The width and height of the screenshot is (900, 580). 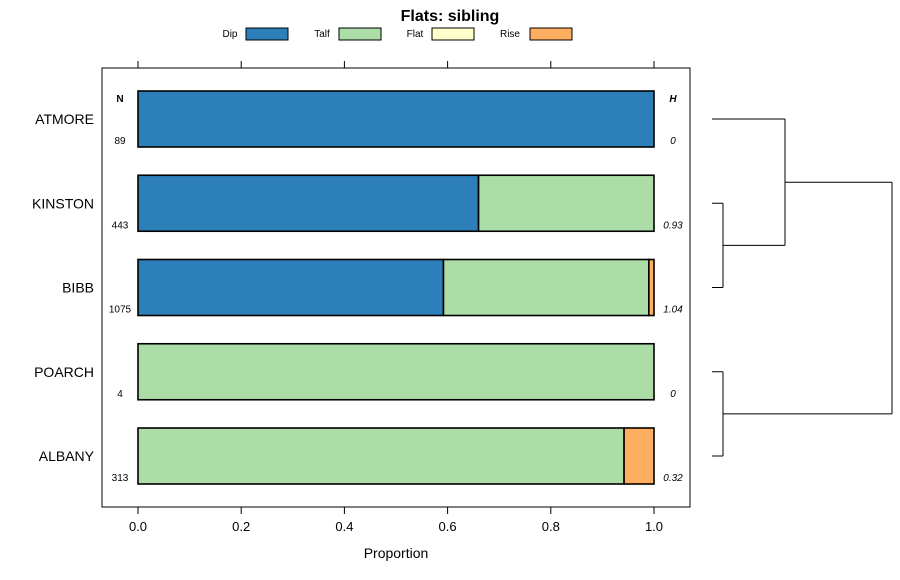 I want to click on h-label-albany: 0.32, so click(x=673, y=478).